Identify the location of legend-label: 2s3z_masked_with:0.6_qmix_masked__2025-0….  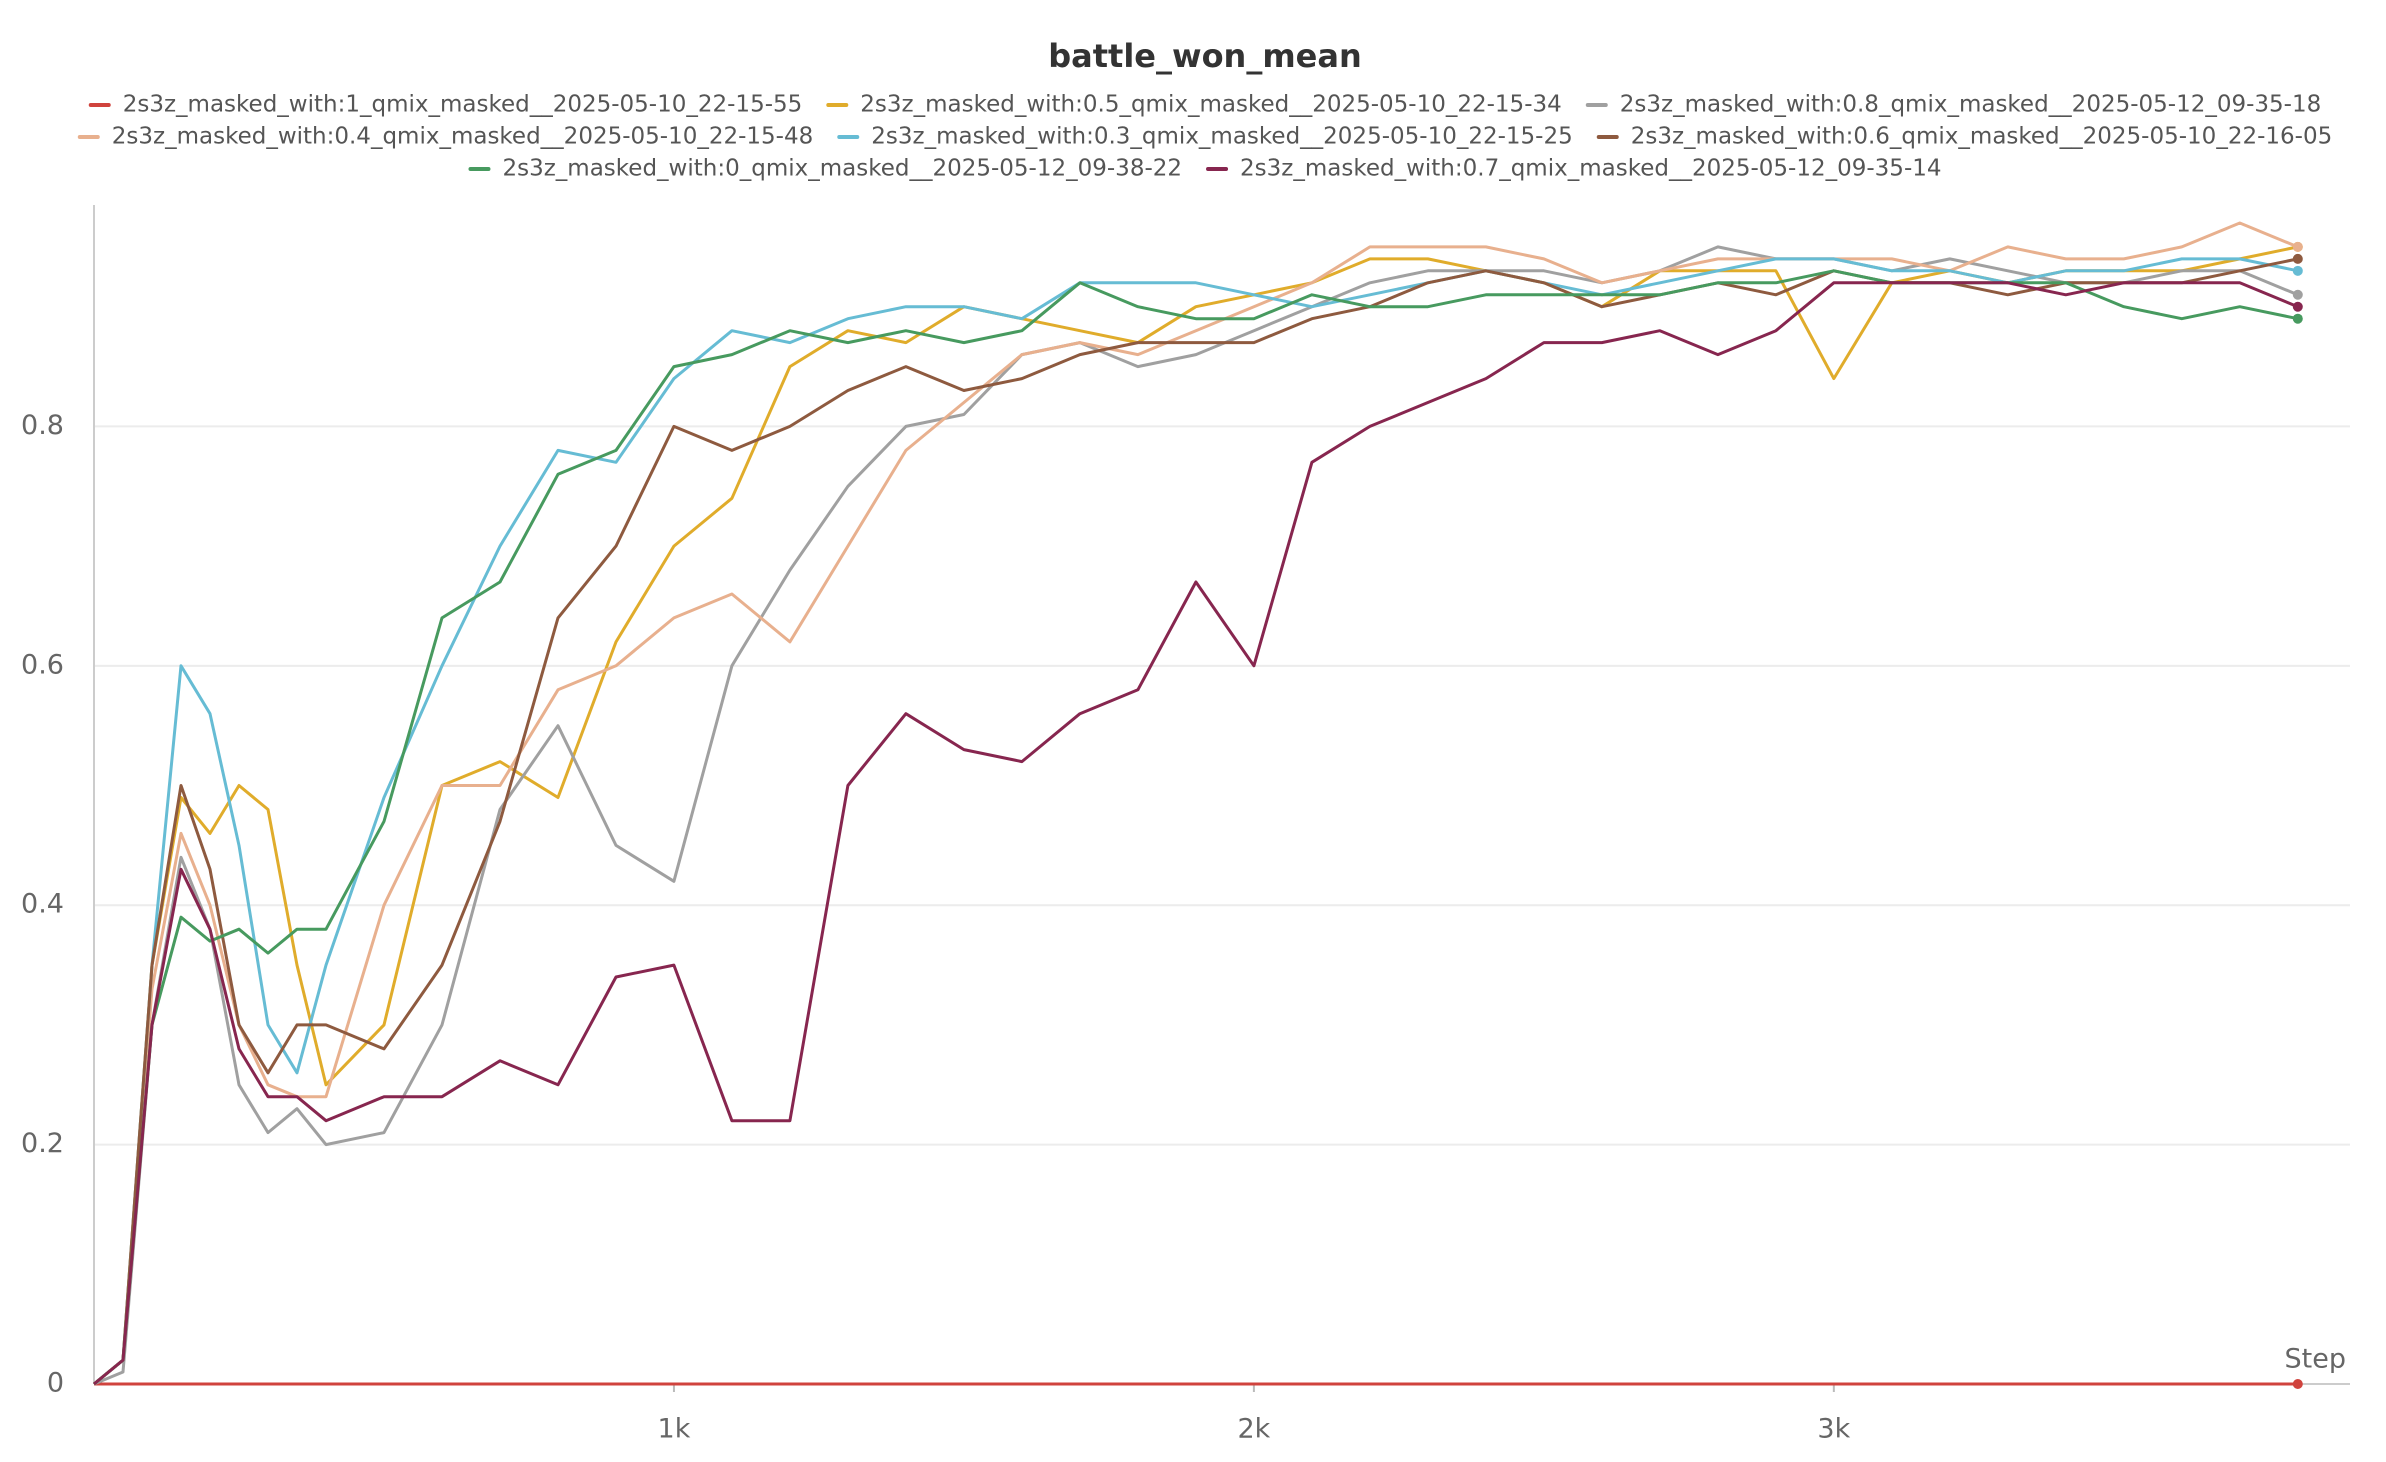
(1981, 137).